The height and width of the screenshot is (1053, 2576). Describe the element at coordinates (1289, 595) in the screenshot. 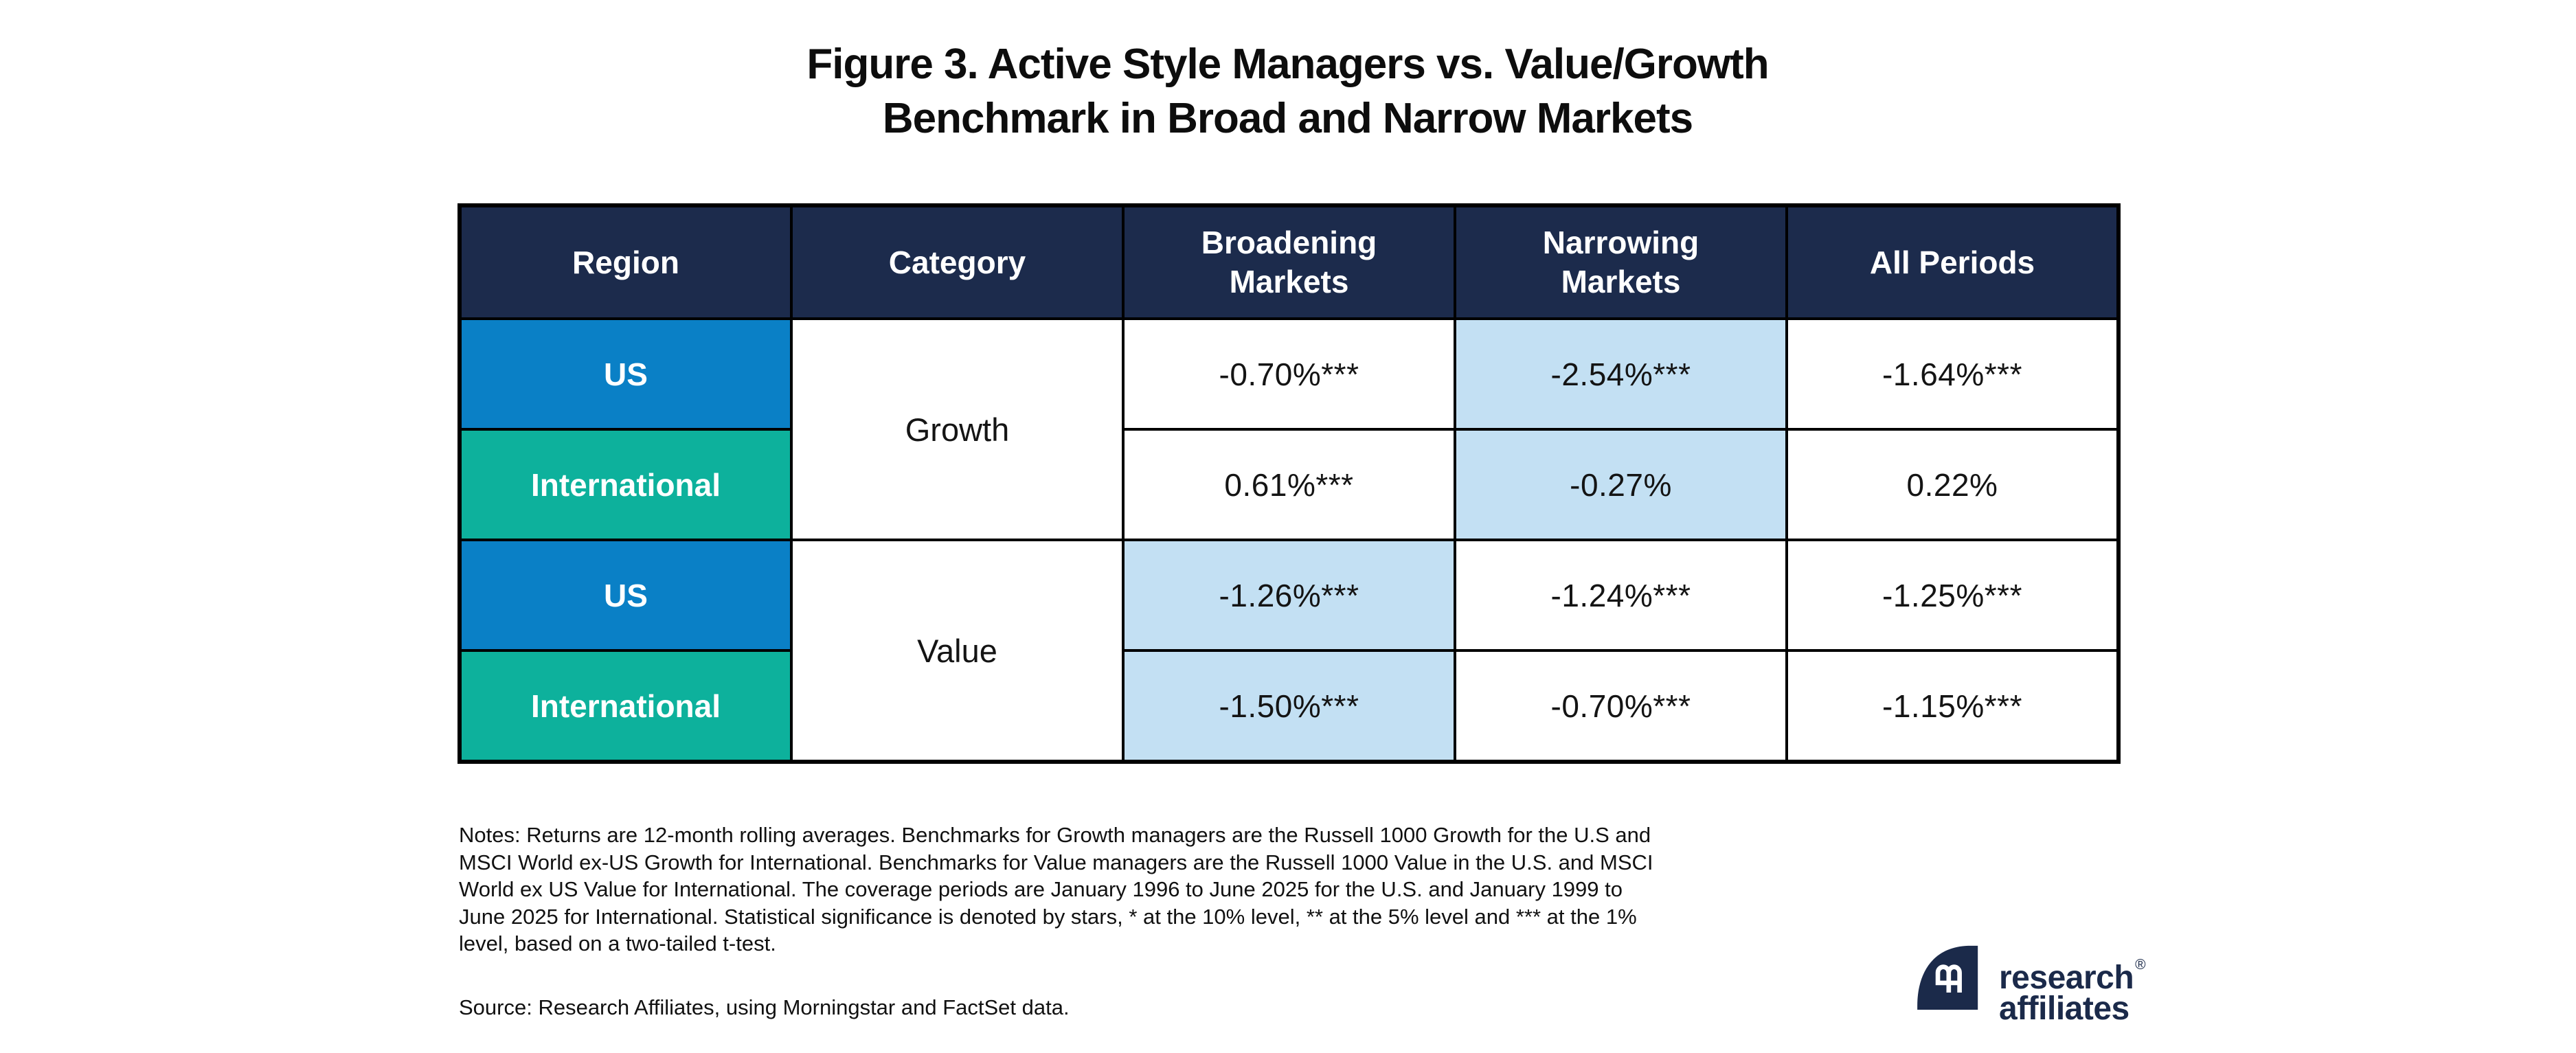

I see `cell-us-value-broadening: -1.26%***` at that location.